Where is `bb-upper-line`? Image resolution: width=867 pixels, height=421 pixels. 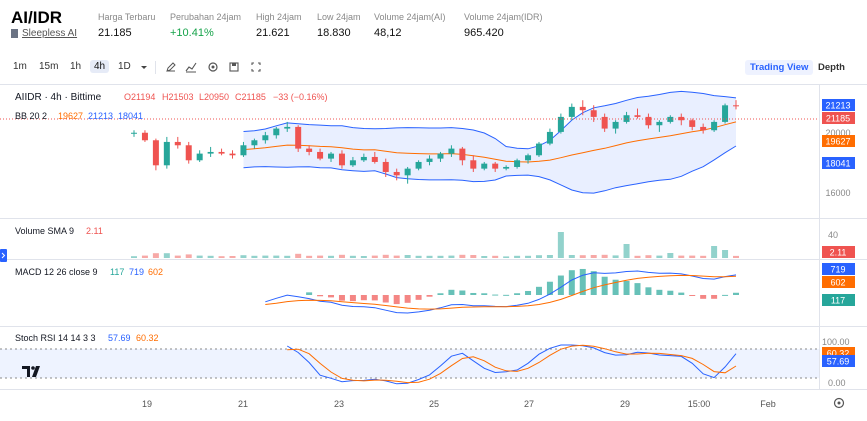
bb-upper-line is located at coordinates (490, 120).